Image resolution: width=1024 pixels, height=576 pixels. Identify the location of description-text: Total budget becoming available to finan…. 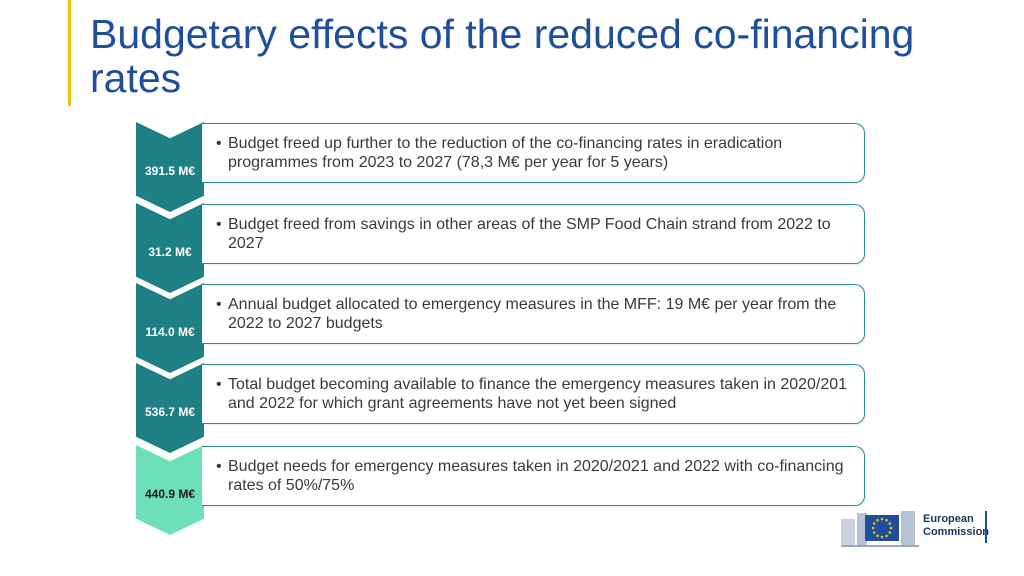
(534, 394).